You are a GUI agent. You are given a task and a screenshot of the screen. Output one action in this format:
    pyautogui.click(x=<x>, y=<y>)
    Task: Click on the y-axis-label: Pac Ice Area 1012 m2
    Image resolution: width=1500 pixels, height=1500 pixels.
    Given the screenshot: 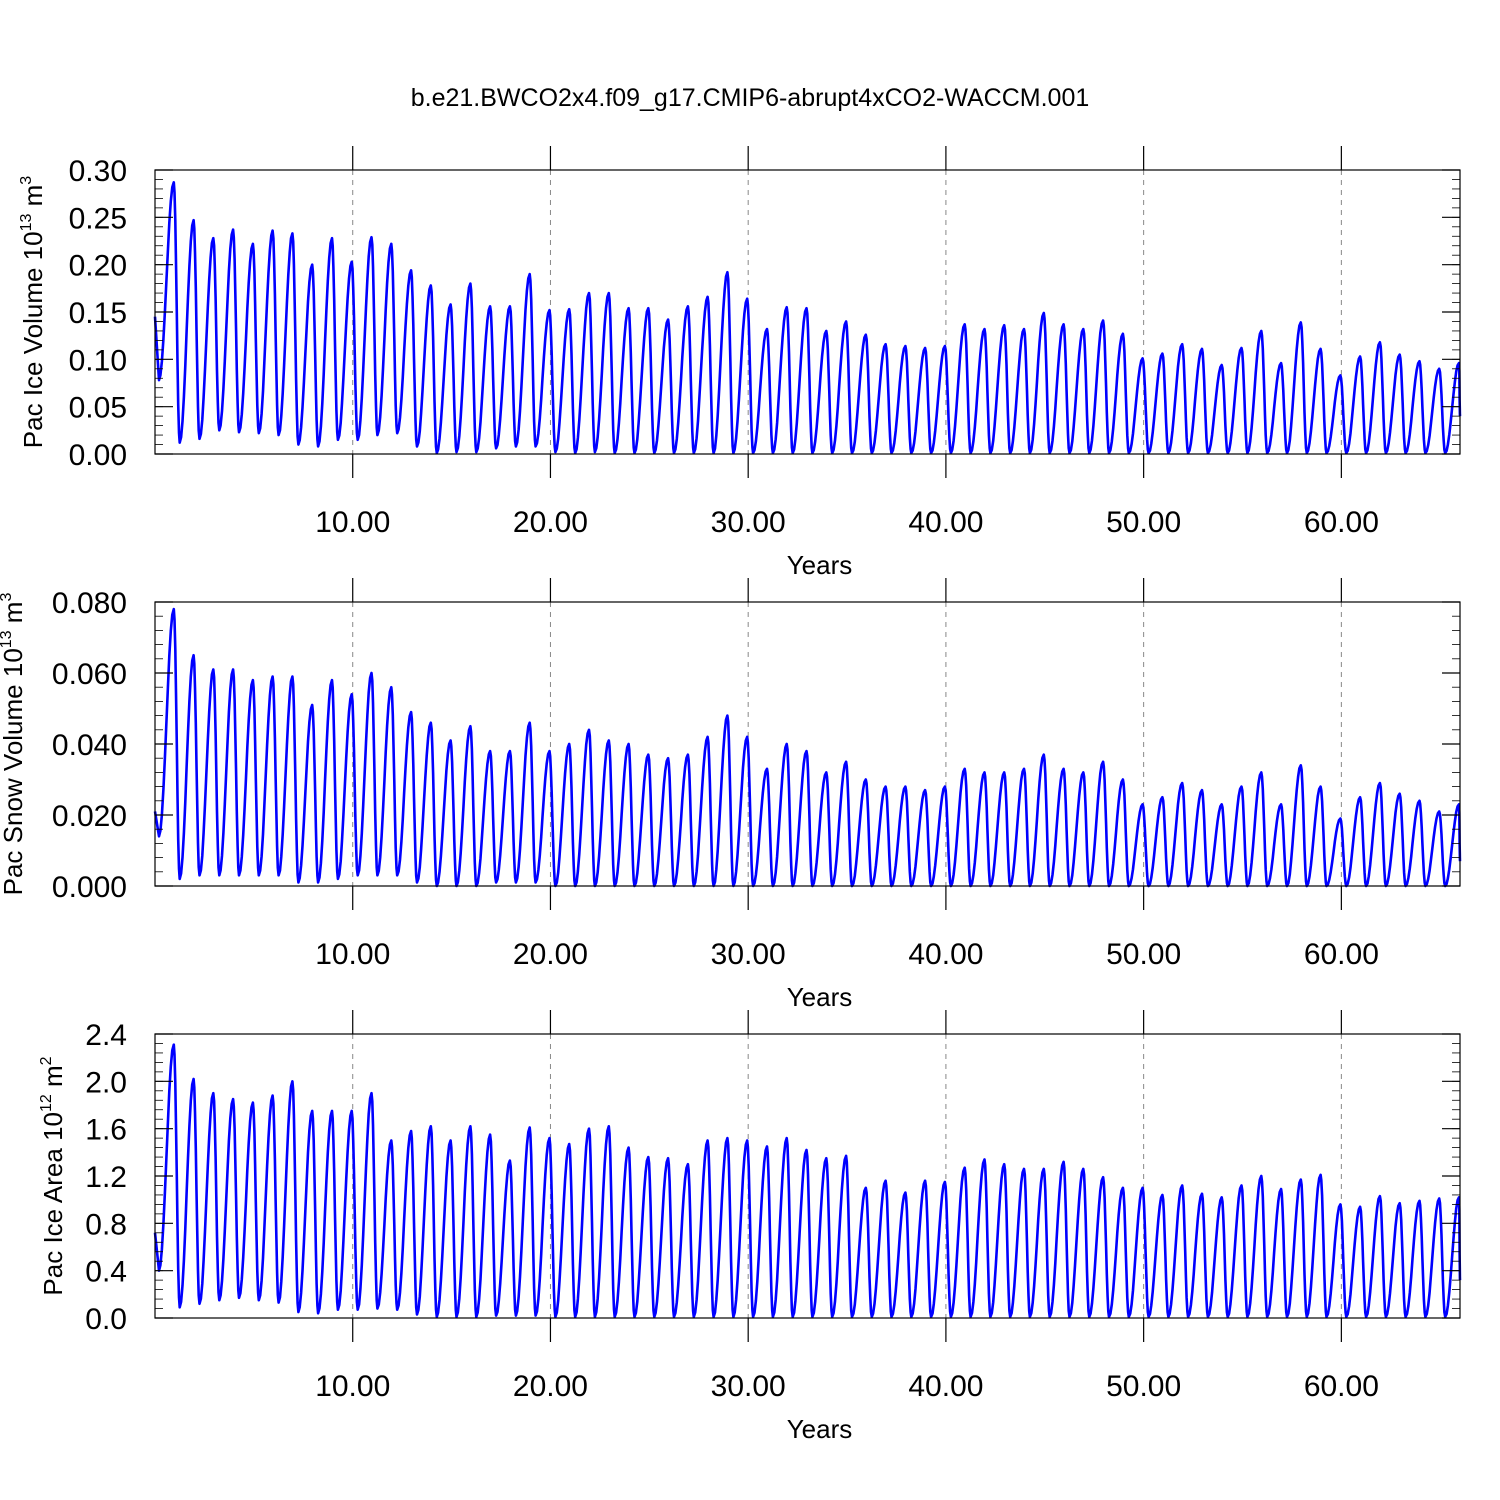 What is the action you would take?
    pyautogui.click(x=53, y=1175)
    